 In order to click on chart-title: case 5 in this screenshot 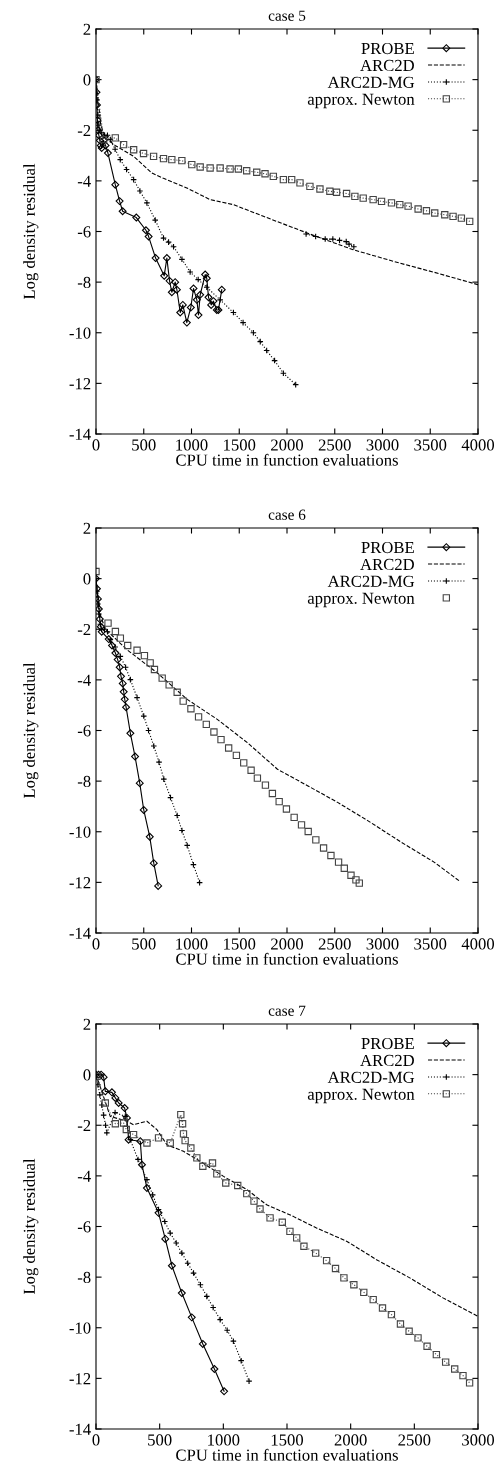, I will do `click(287, 15)`.